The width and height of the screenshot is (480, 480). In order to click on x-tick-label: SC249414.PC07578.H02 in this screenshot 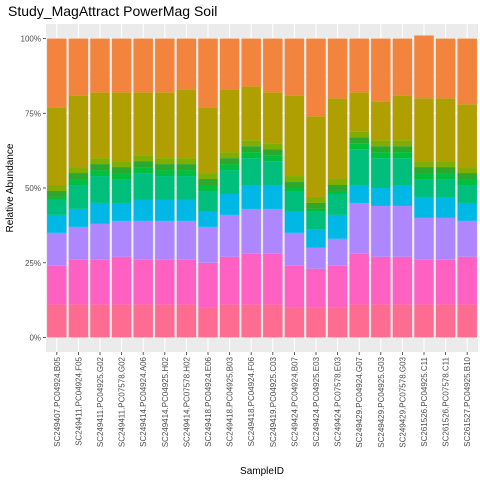, I will do `click(186, 401)`.